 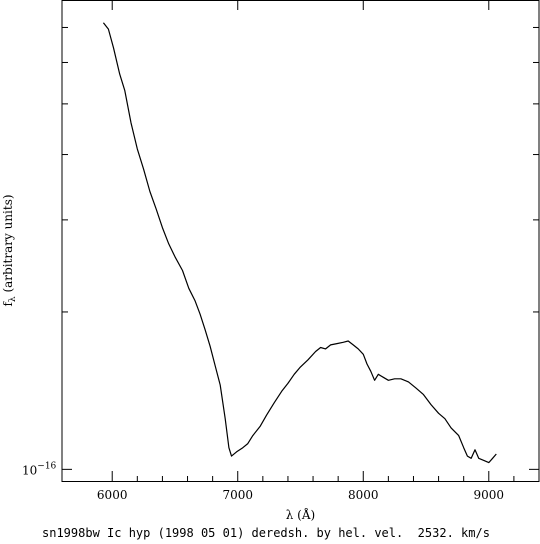 I want to click on y-axis-title: fλ (arbitrary units), so click(x=9, y=250).